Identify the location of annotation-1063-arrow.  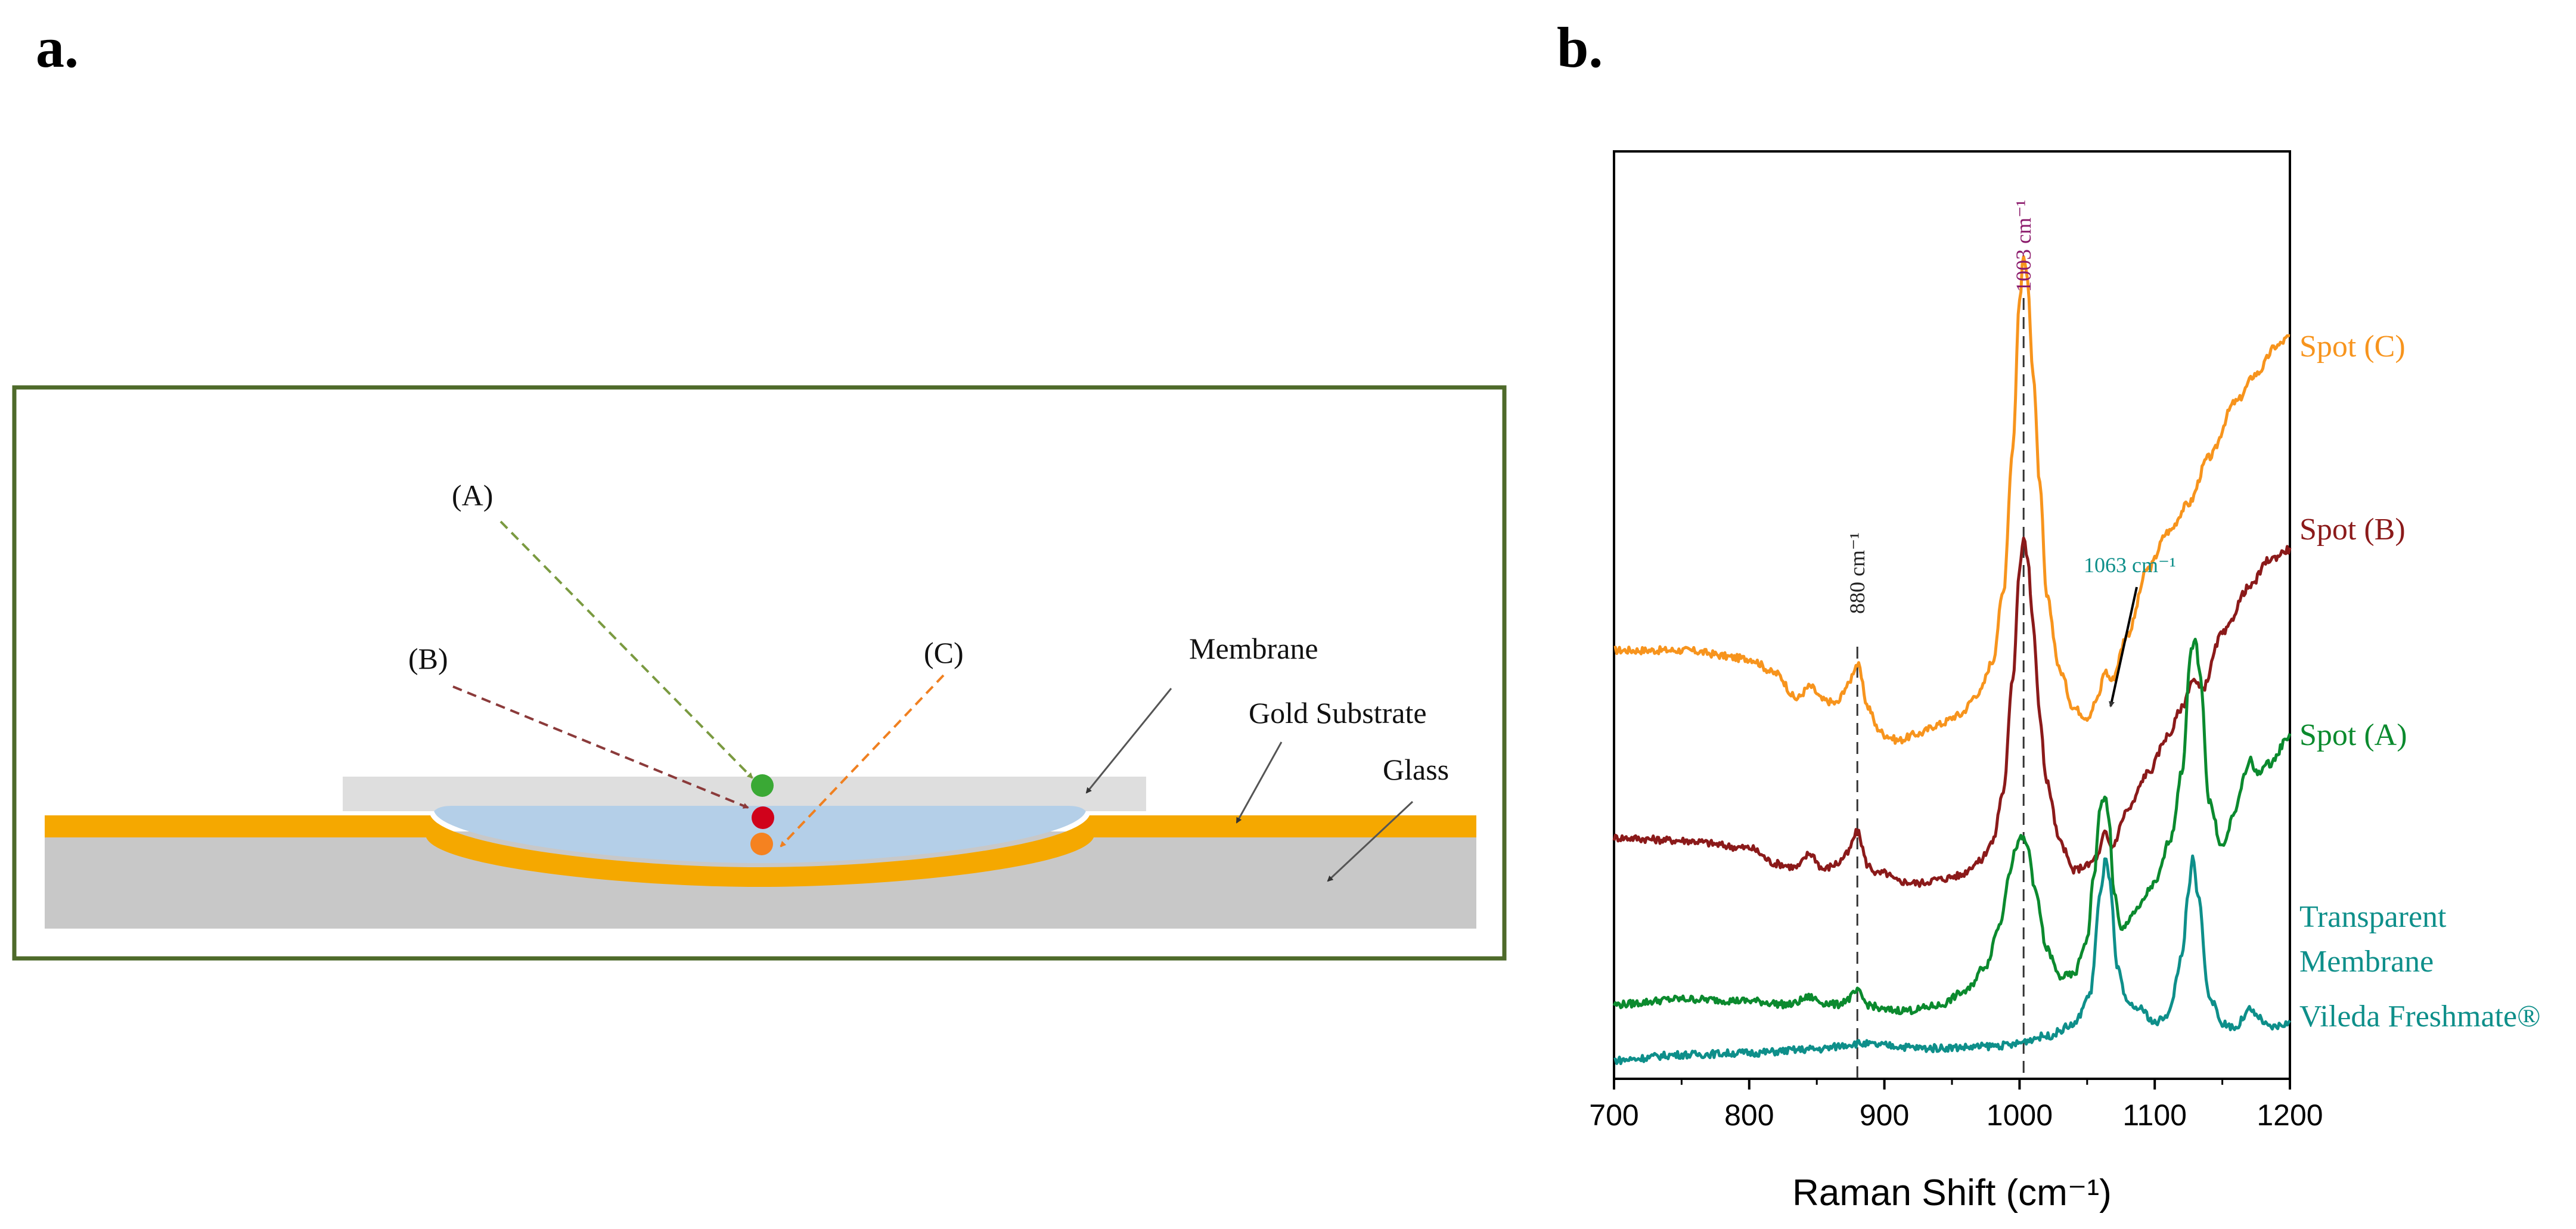
(2123, 646).